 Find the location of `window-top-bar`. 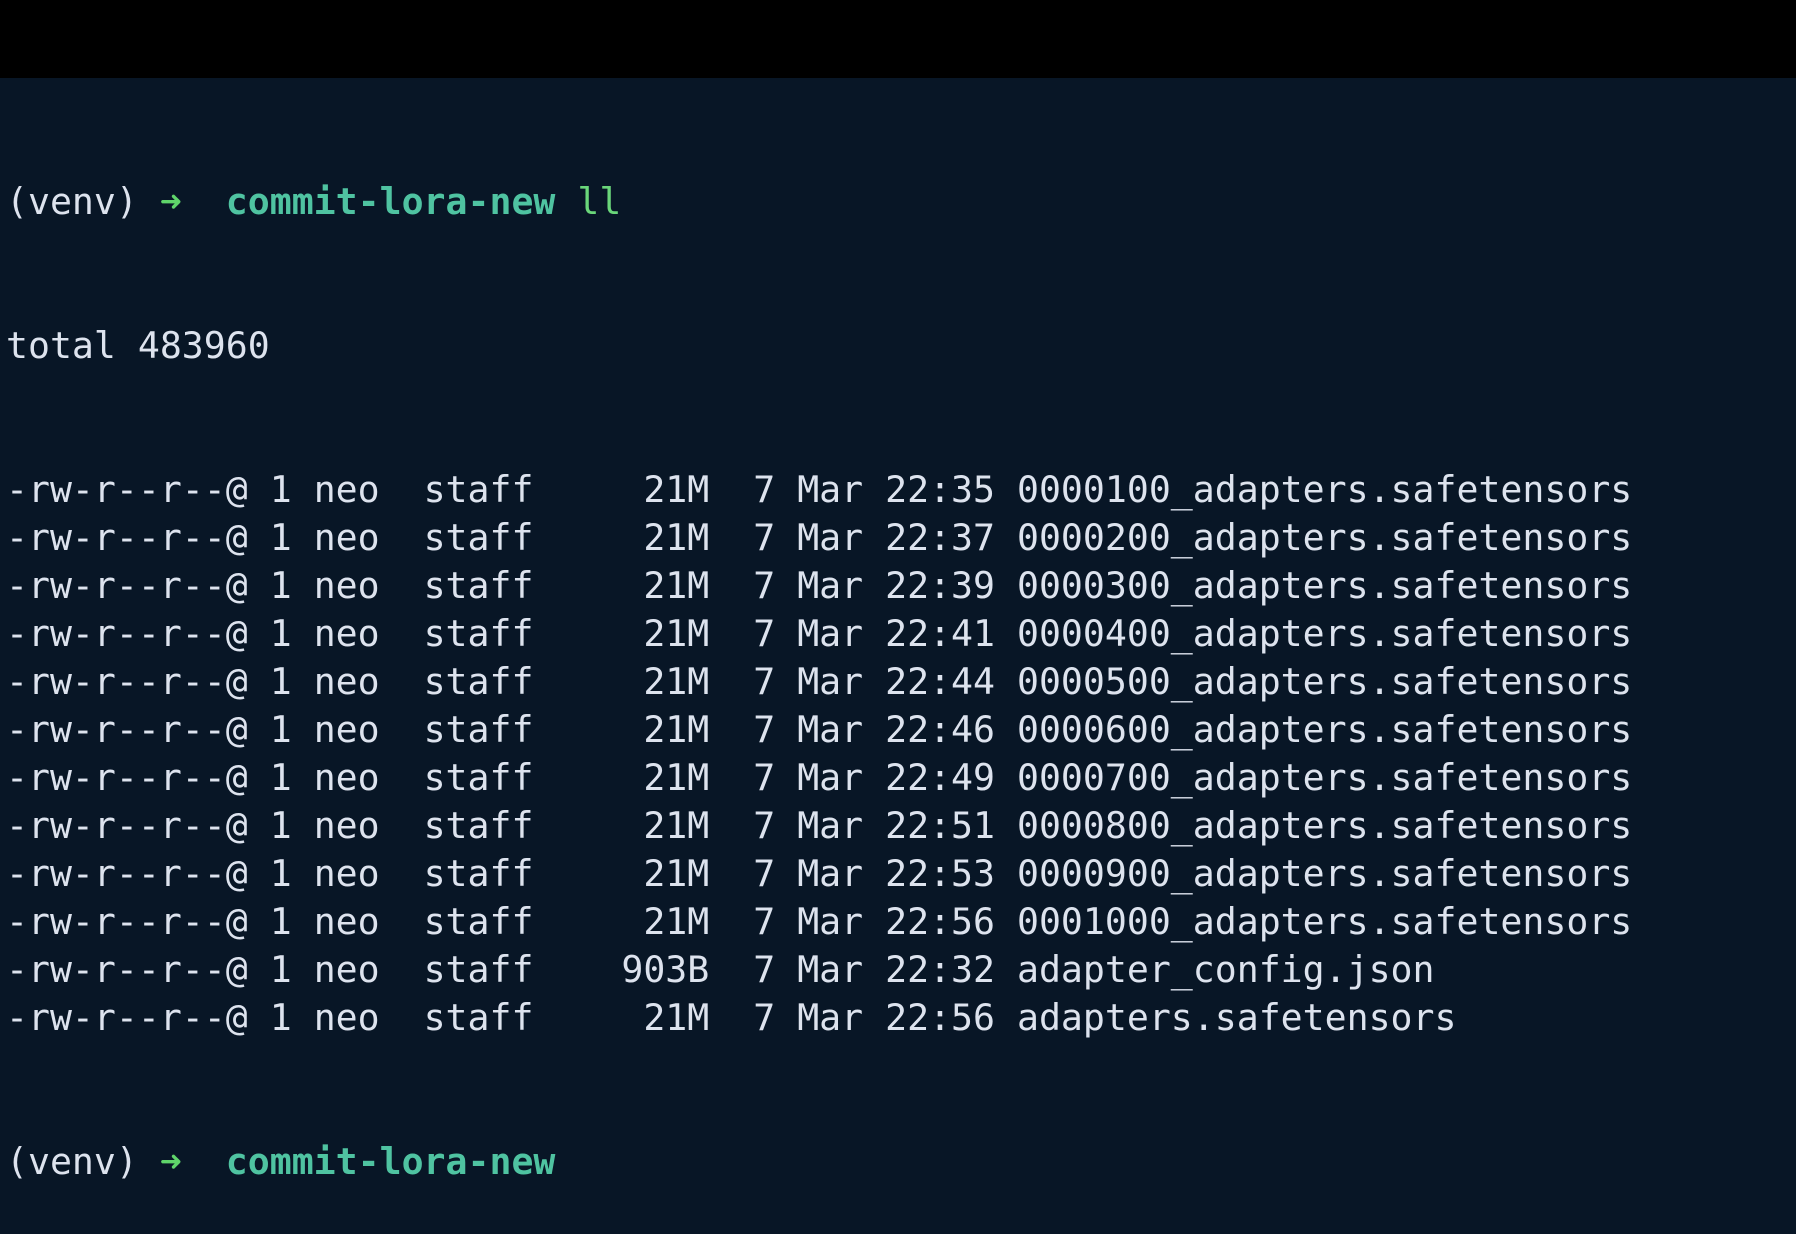

window-top-bar is located at coordinates (898, 39).